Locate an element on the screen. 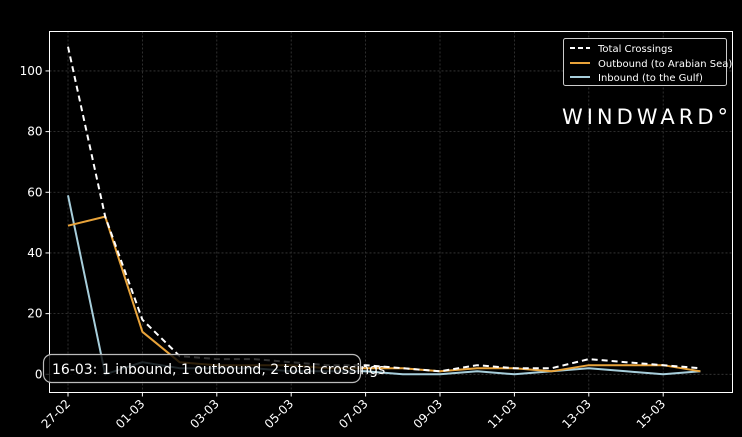  y-tick-label: 40 is located at coordinates (34, 253).